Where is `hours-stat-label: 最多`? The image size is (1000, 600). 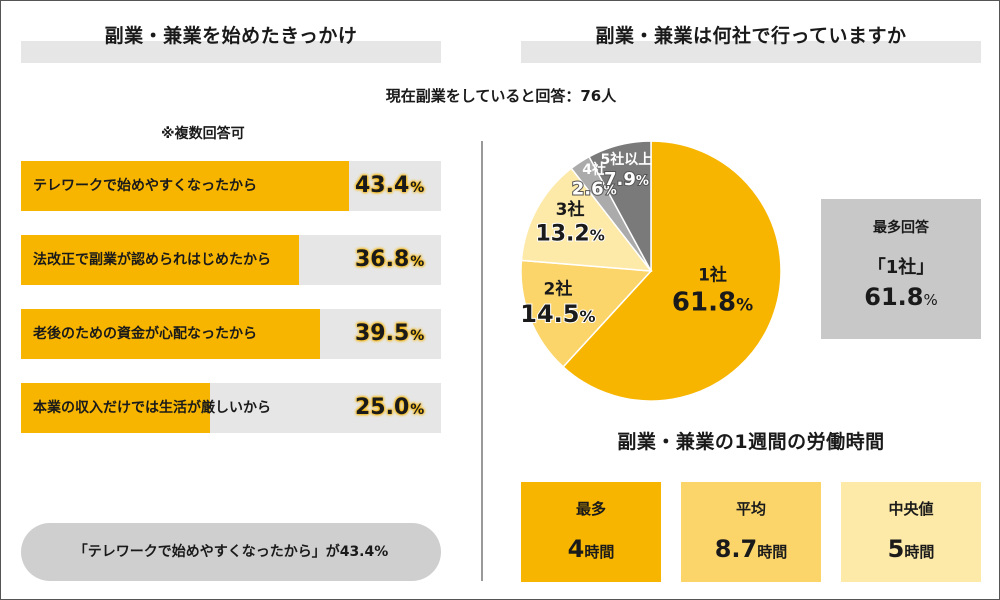
hours-stat-label: 最多 is located at coordinates (590, 509).